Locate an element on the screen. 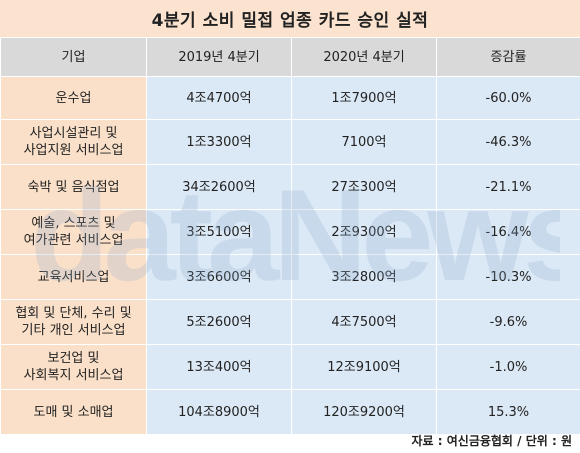 The height and width of the screenshot is (453, 580). company-label: 사회복지 서비스업 is located at coordinates (73, 375).